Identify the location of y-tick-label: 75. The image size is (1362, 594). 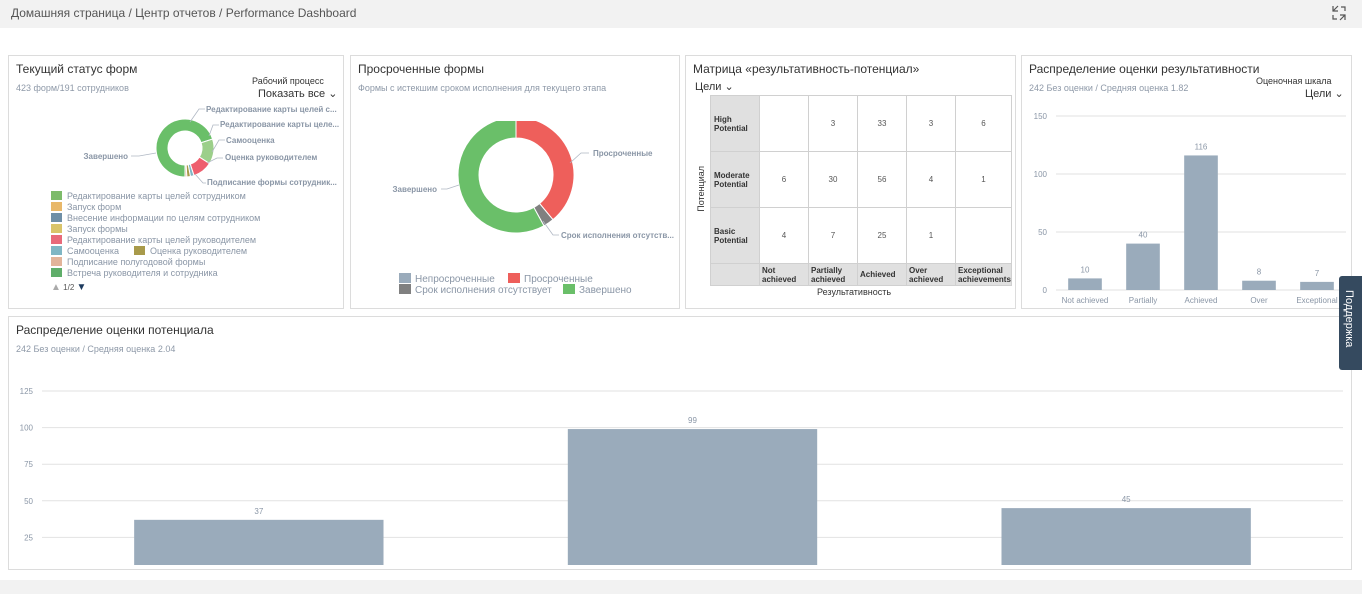
(28, 464).